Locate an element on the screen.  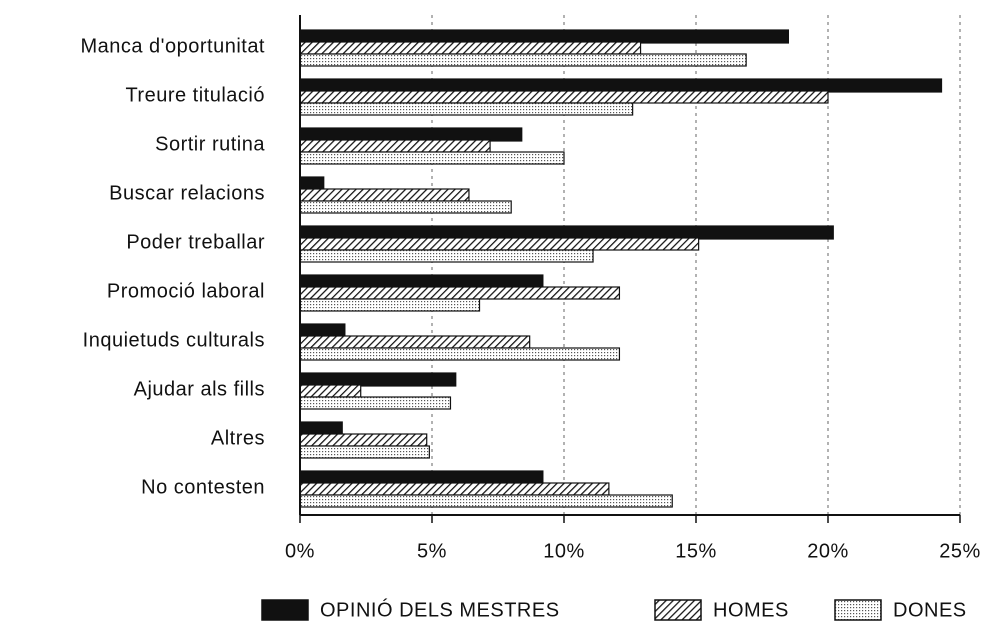
x-tick-label: 15% is located at coordinates (696, 551).